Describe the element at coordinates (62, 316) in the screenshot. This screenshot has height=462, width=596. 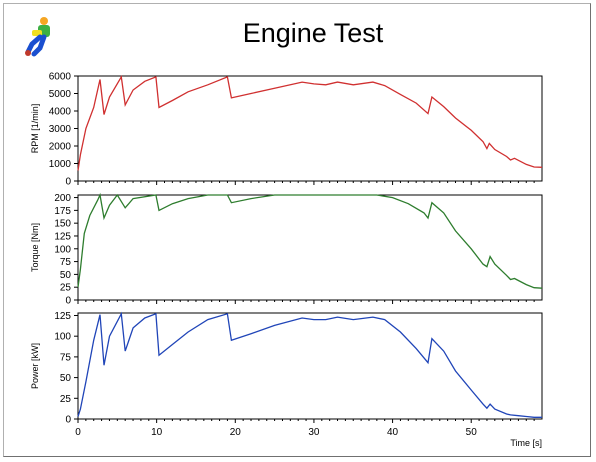
I see `y-tick-label-power: 125` at that location.